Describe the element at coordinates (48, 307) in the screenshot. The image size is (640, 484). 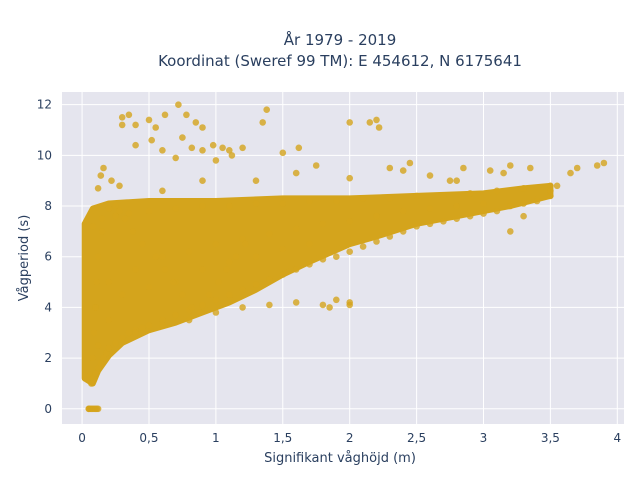
I see `y-tick-label: 4` at that location.